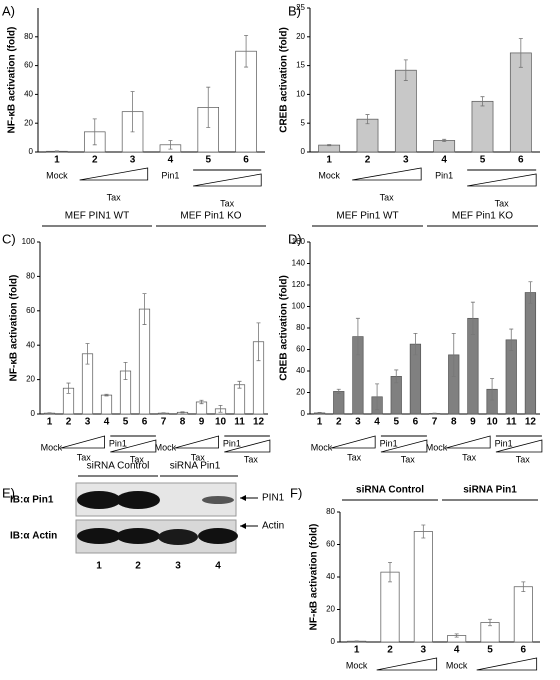  What do you see at coordinates (243, 498) in the screenshot?
I see `arrow-head` at bounding box center [243, 498].